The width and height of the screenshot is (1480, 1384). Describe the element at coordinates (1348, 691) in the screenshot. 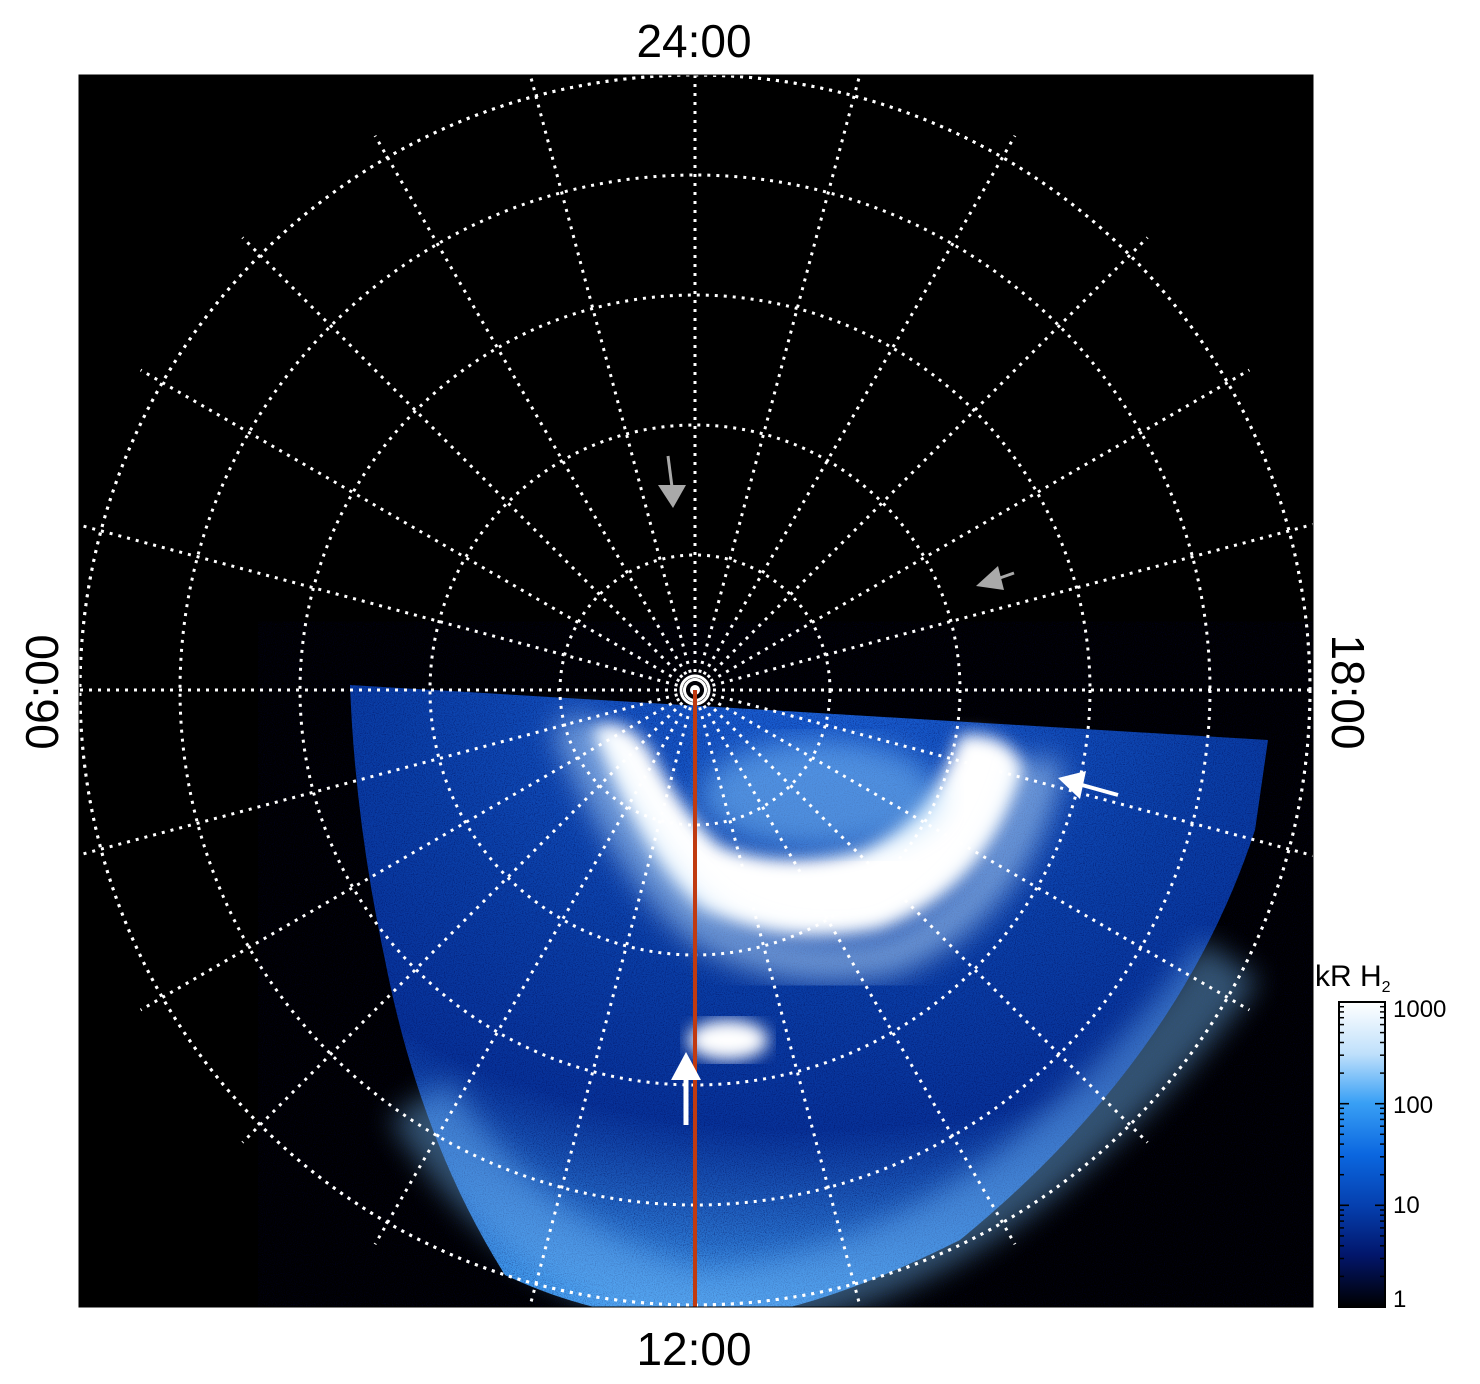

I see `local-time-label-right: 18:00` at that location.